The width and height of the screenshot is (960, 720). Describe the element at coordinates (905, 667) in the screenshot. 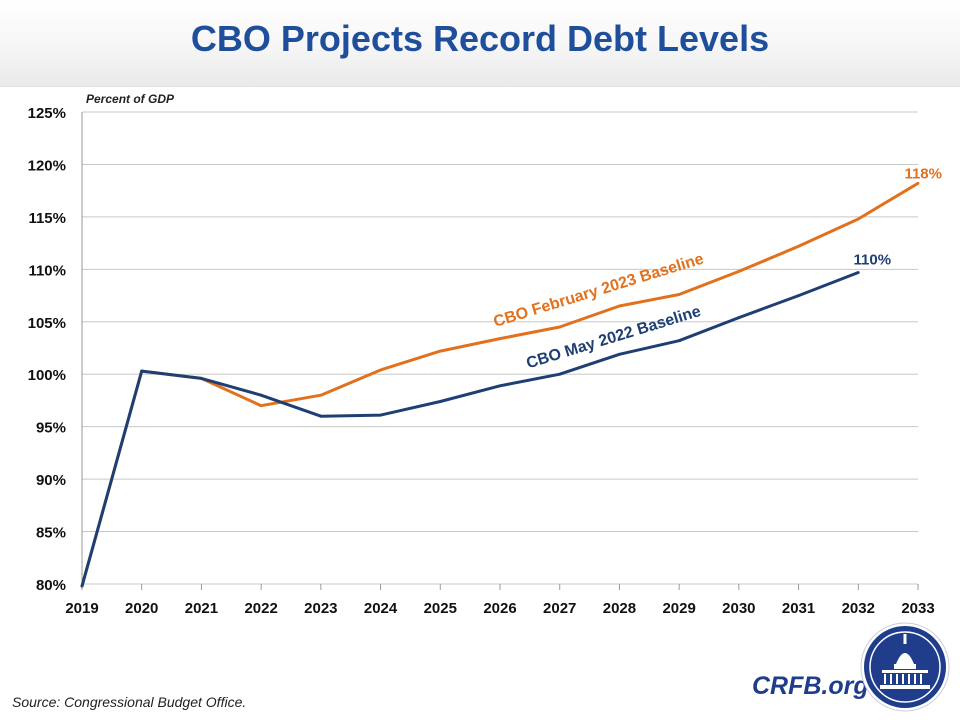

I see `capitol-seal-icon` at that location.